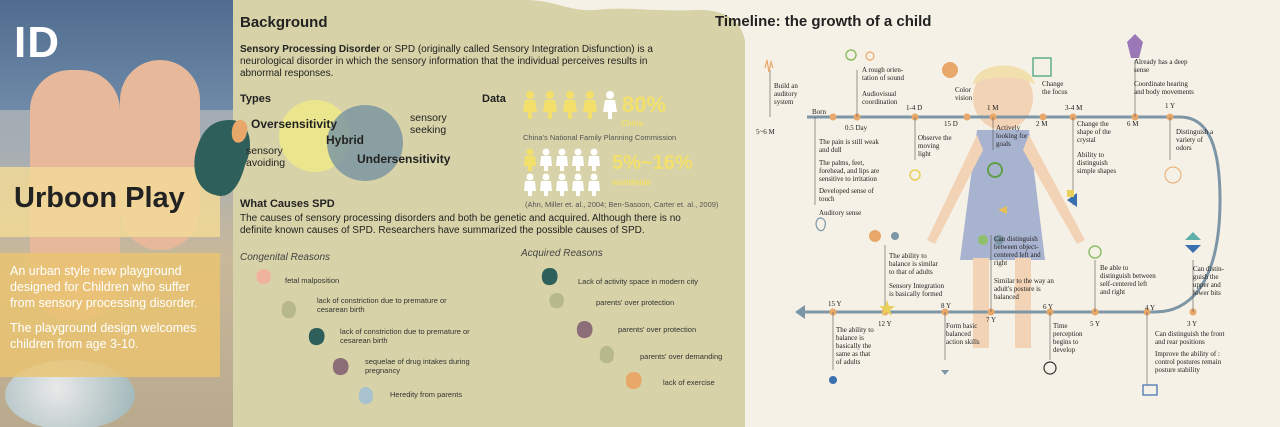 The image size is (1280, 427). I want to click on stat-80-percent: 80%, so click(644, 104).